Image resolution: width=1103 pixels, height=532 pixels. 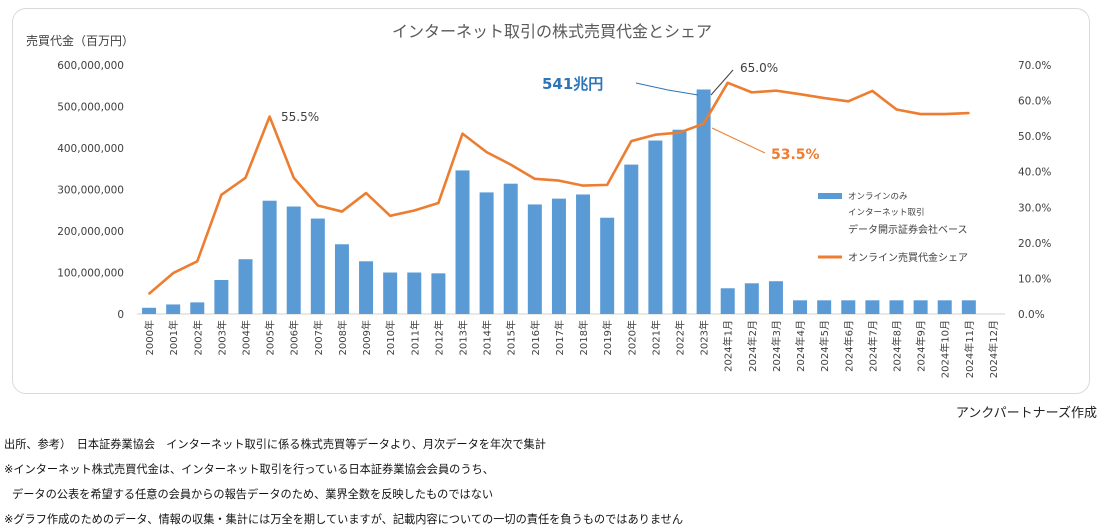 I want to click on x-tick-label: 2024年1月, so click(x=728, y=346).